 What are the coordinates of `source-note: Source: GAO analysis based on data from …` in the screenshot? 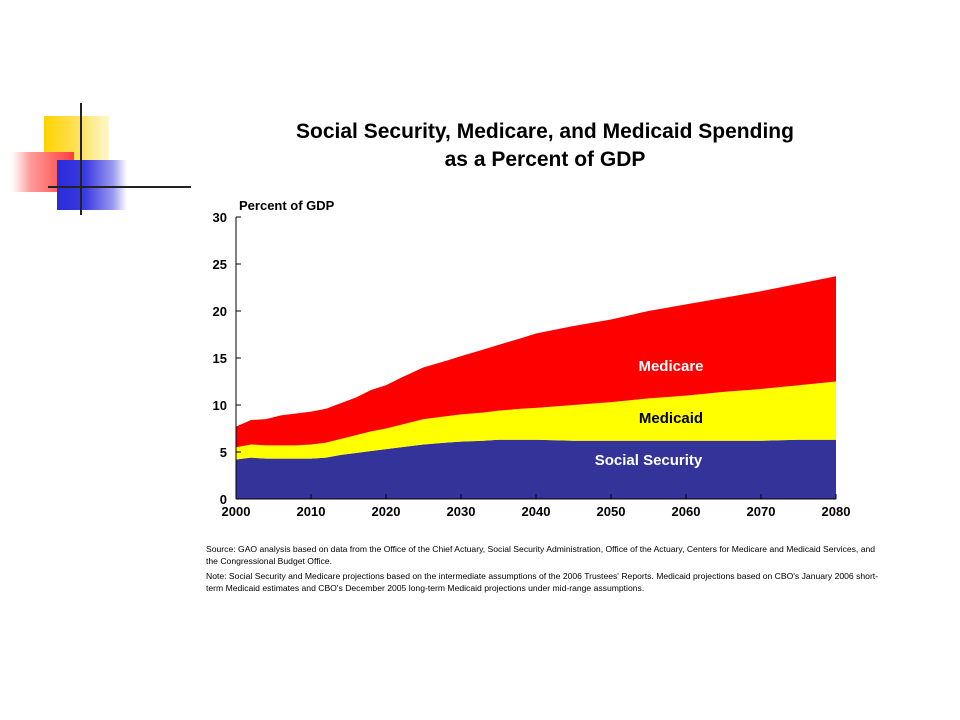 It's located at (541, 555).